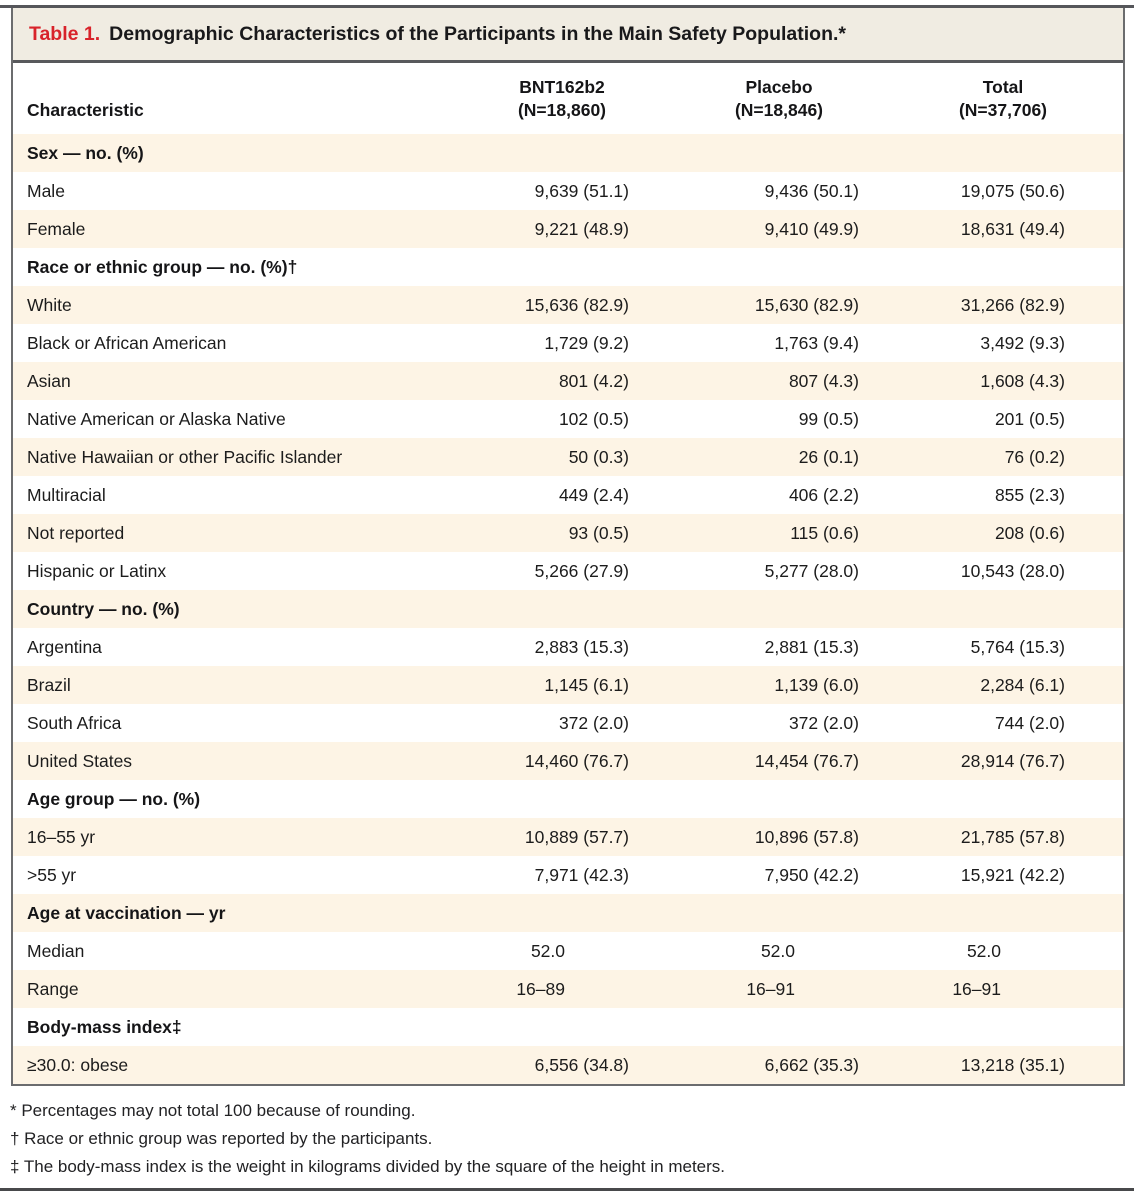 This screenshot has width=1134, height=1200. Describe the element at coordinates (568, 153) in the screenshot. I see `section-header-row: Sex — no. (%)` at that location.